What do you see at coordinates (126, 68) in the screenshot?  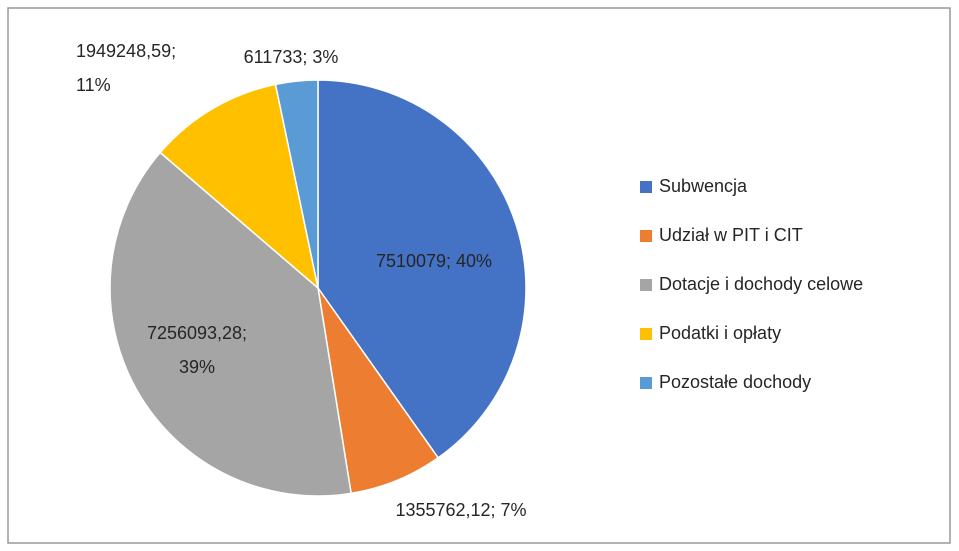 I see `data-label: 1949248,59; 11%` at bounding box center [126, 68].